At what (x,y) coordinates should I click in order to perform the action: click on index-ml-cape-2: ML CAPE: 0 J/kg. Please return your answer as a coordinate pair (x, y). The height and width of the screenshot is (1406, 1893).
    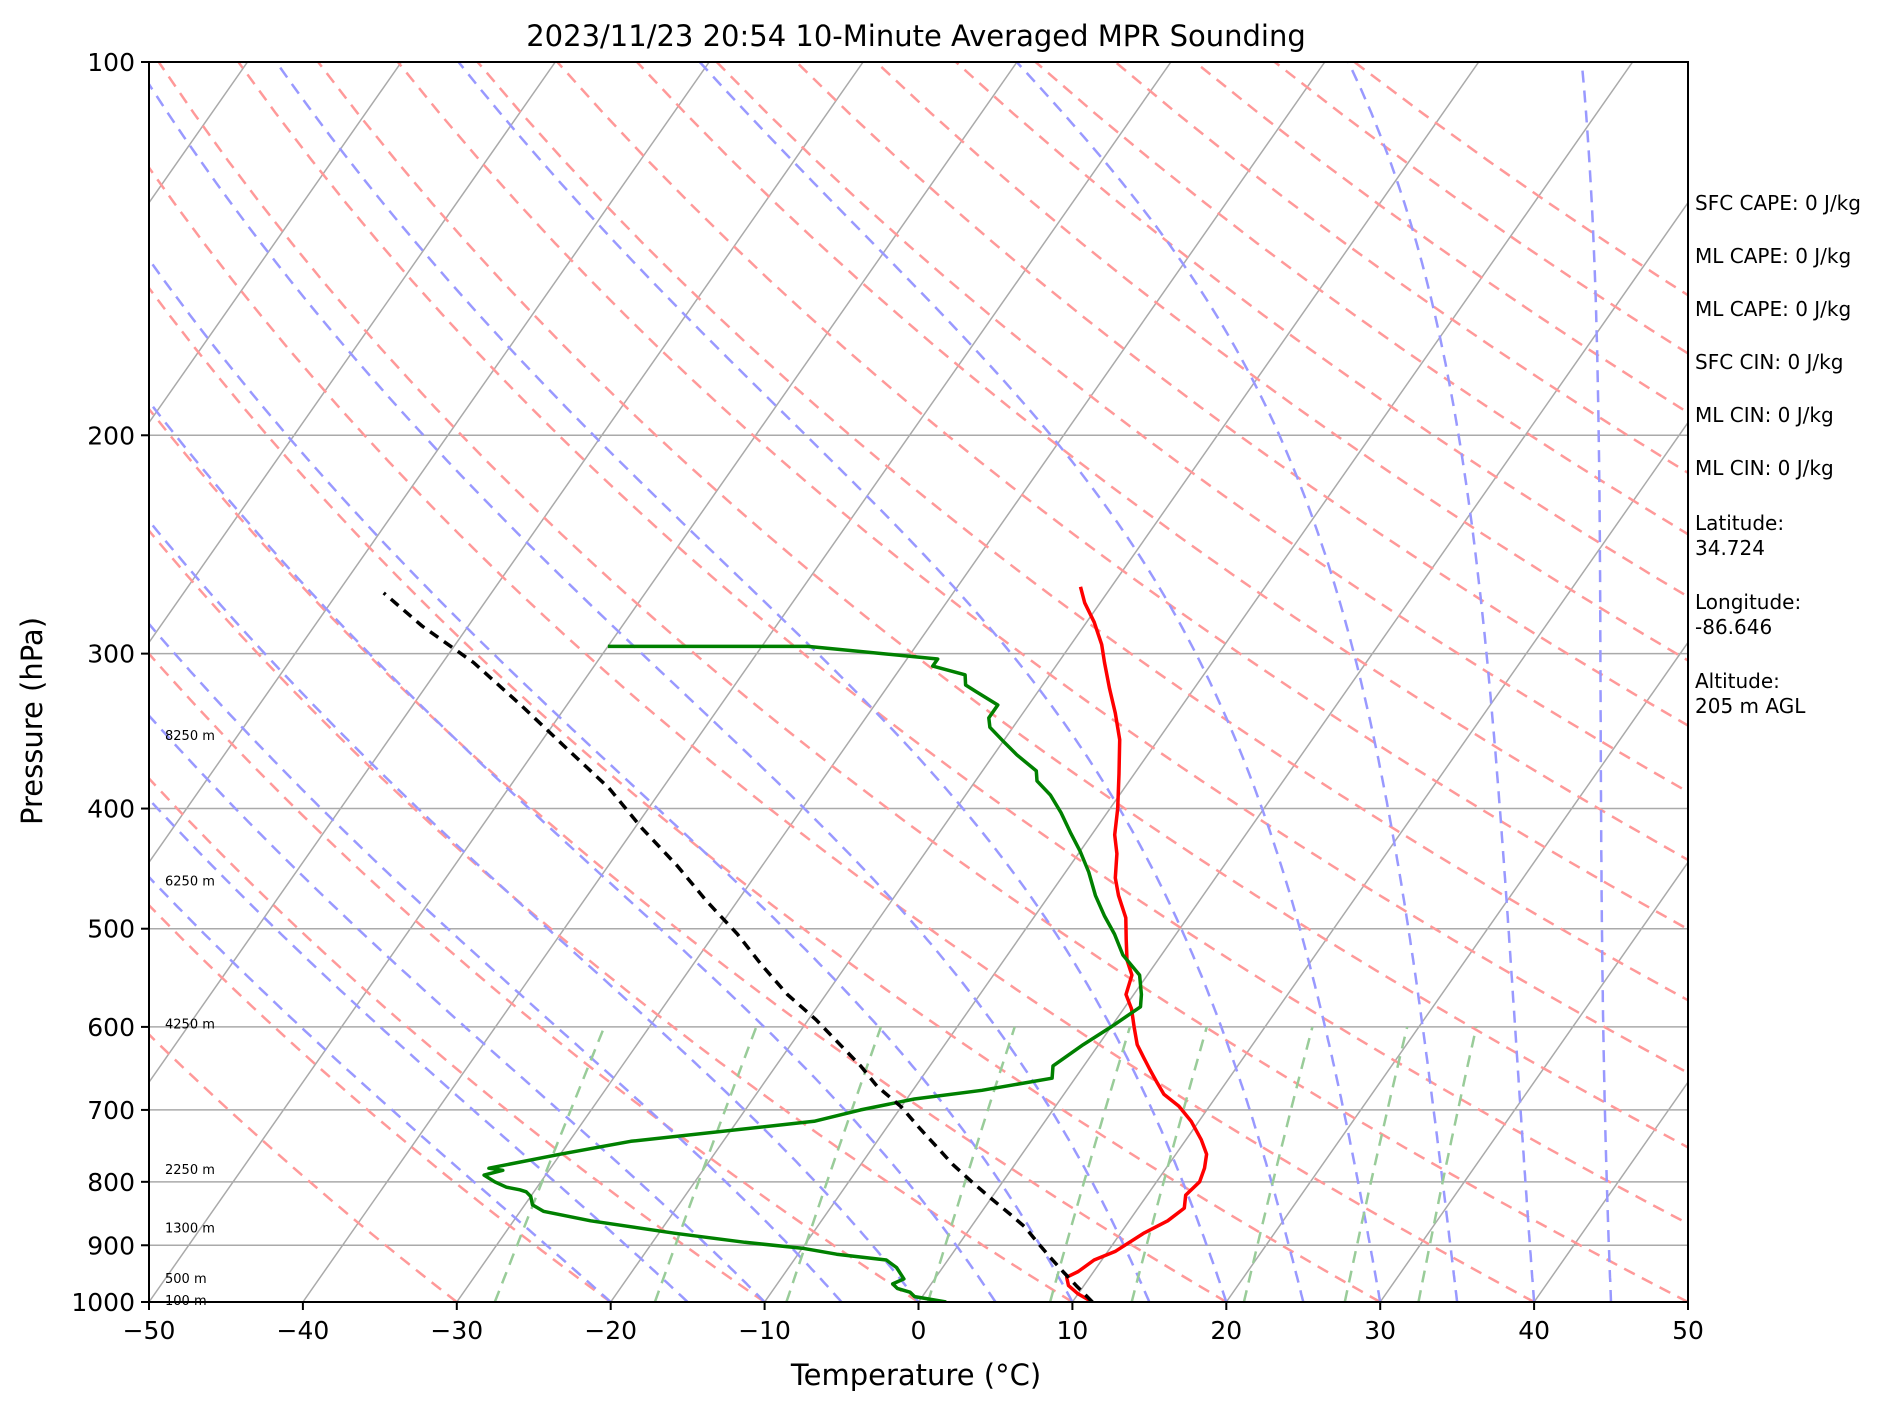
    Looking at the image, I should click on (1773, 309).